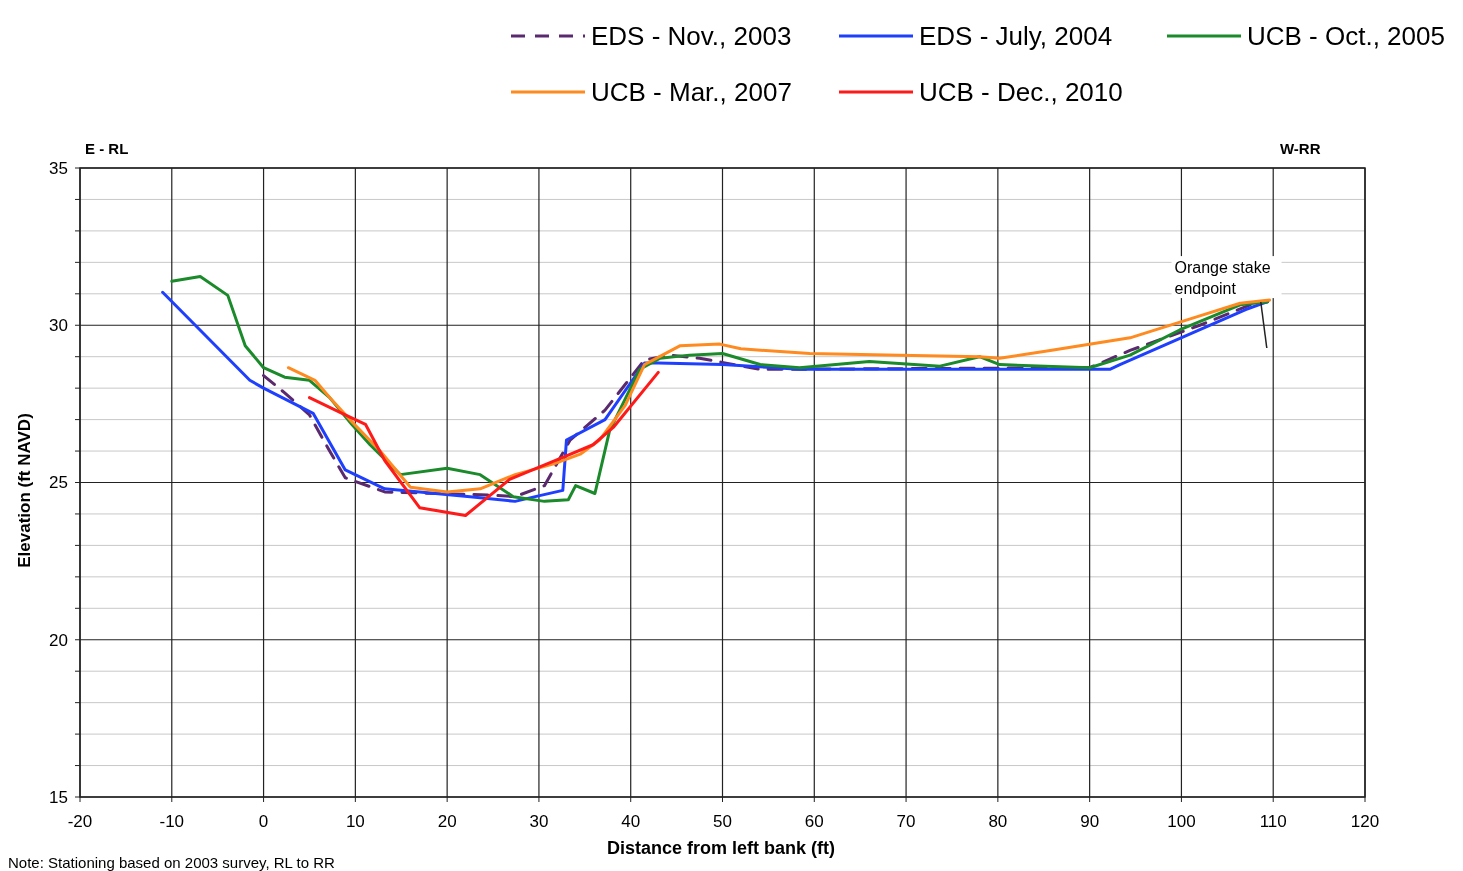 This screenshot has height=871, width=1463. I want to click on text: Note: Stationing based on 2003 survey, RL to RR, so click(172, 862).